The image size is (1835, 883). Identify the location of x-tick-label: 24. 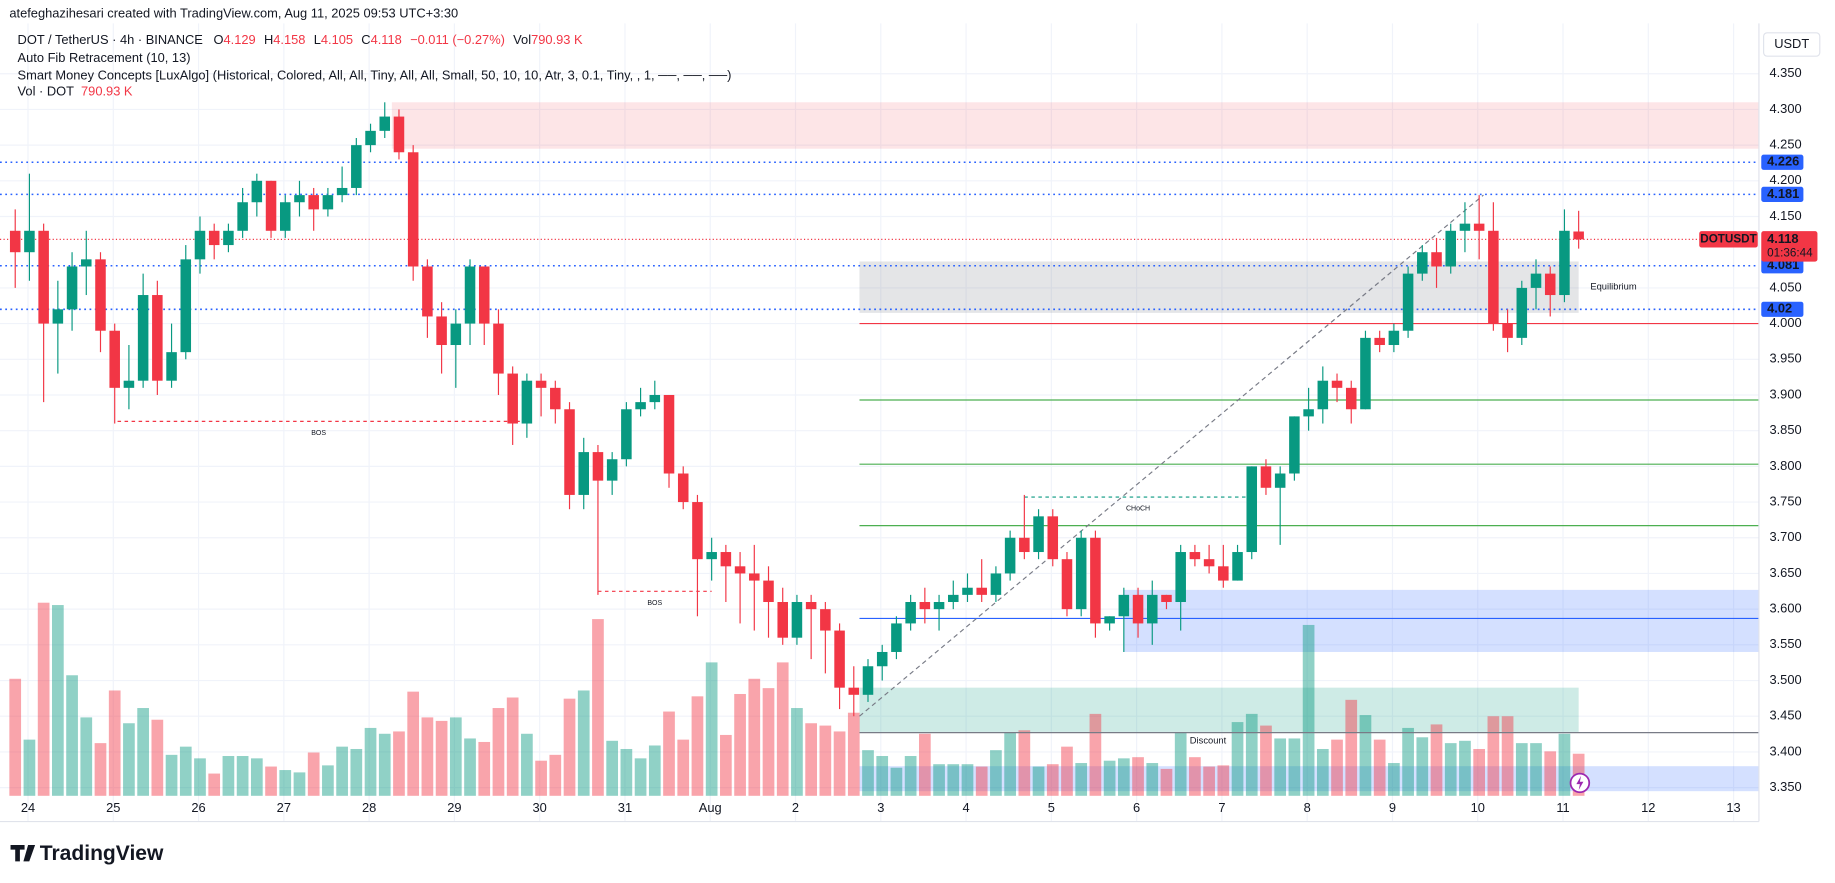
(28, 807).